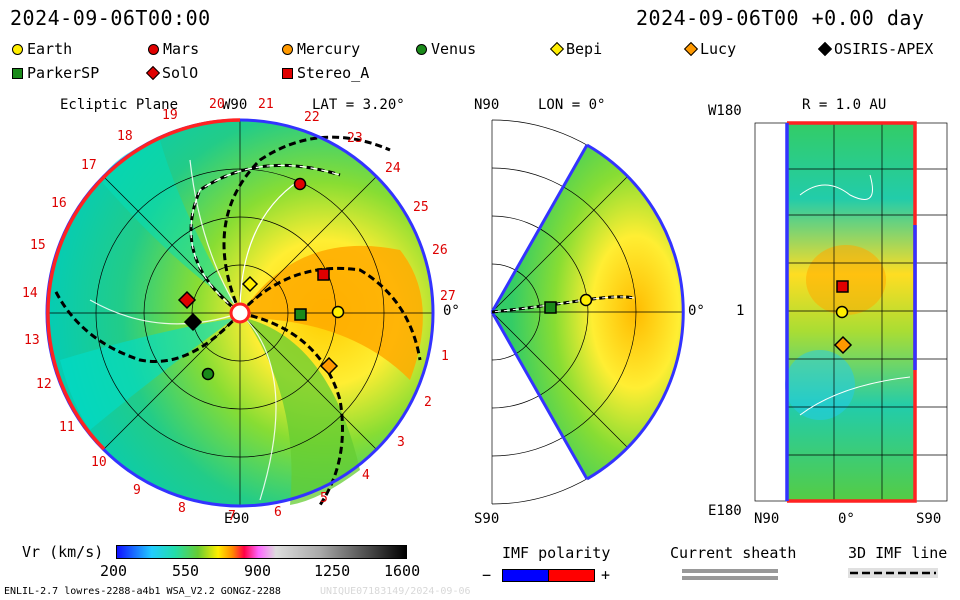 The image size is (960, 600). Describe the element at coordinates (332, 571) in the screenshot. I see `colorbar-tick: 1250` at that location.